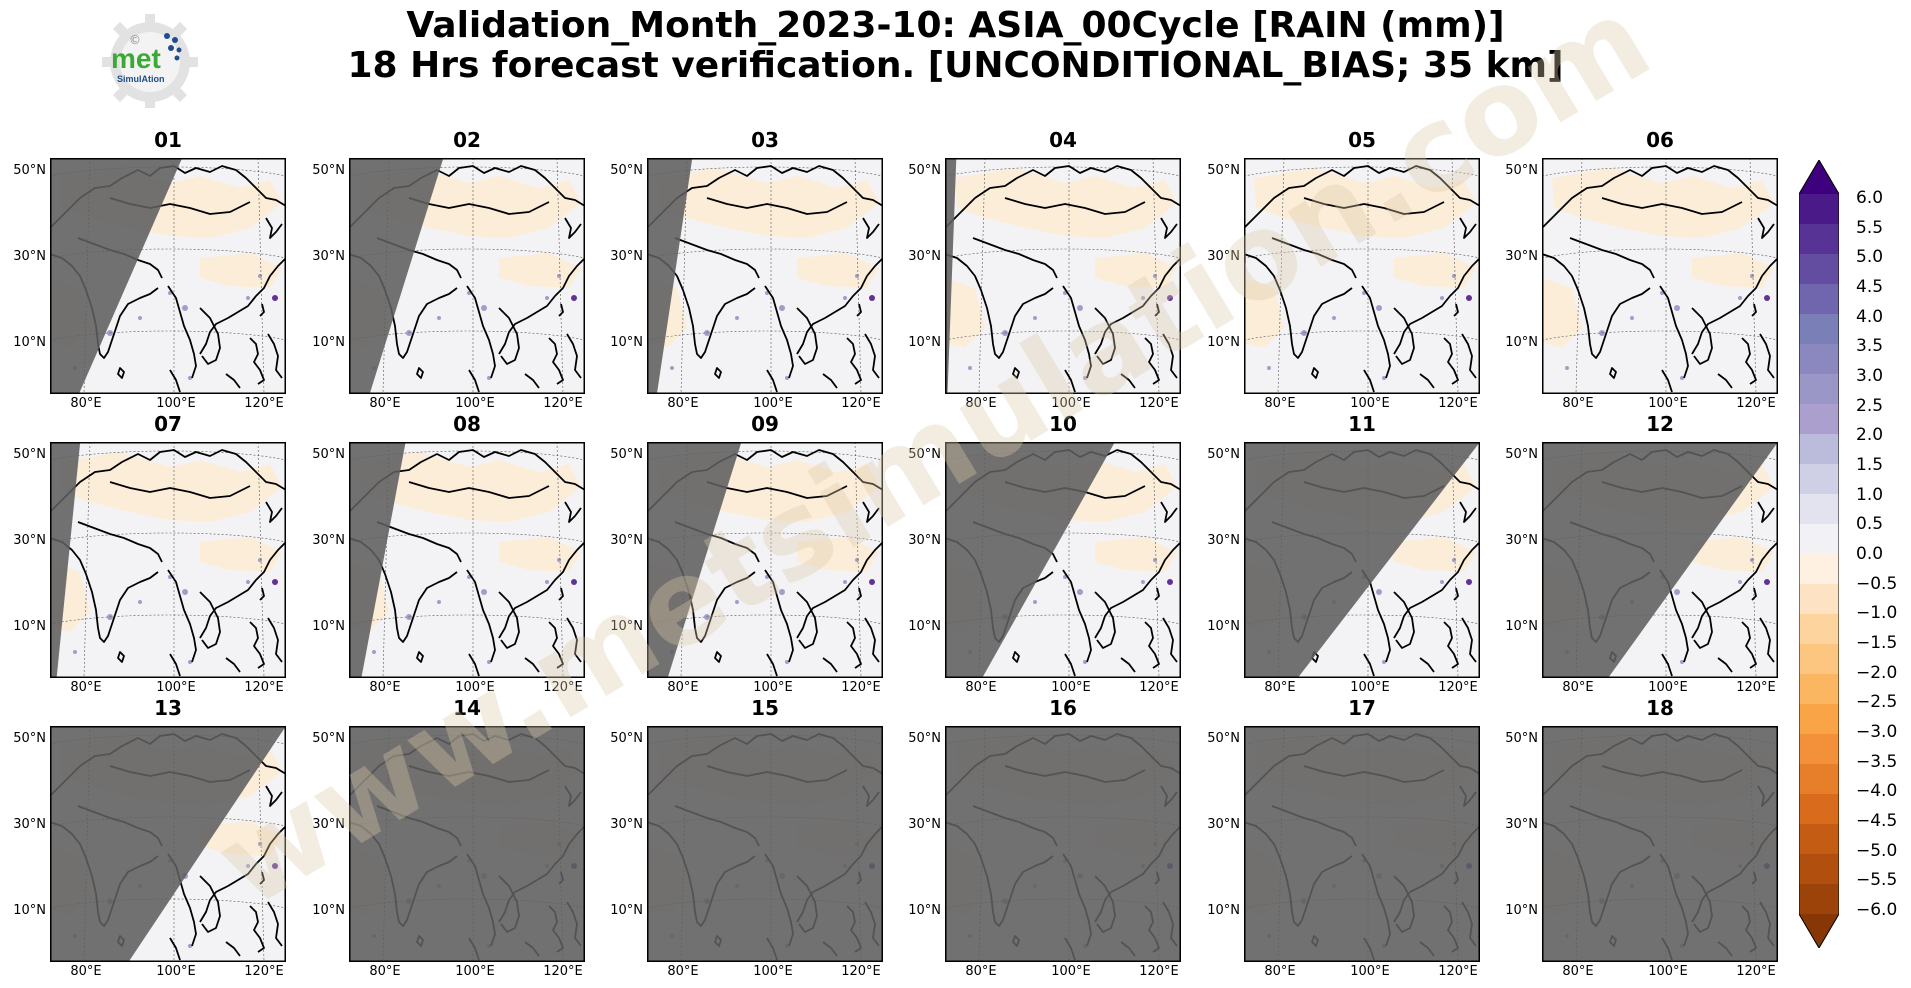  I want to click on colorbar-tick-label: −3.0, so click(1877, 732).